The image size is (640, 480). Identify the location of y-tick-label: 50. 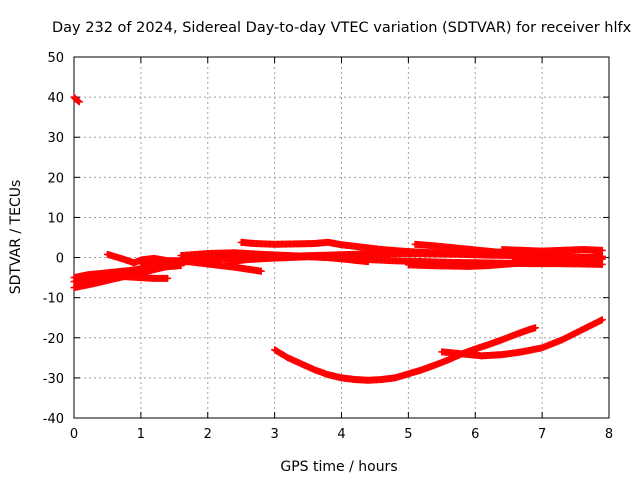
(55, 58).